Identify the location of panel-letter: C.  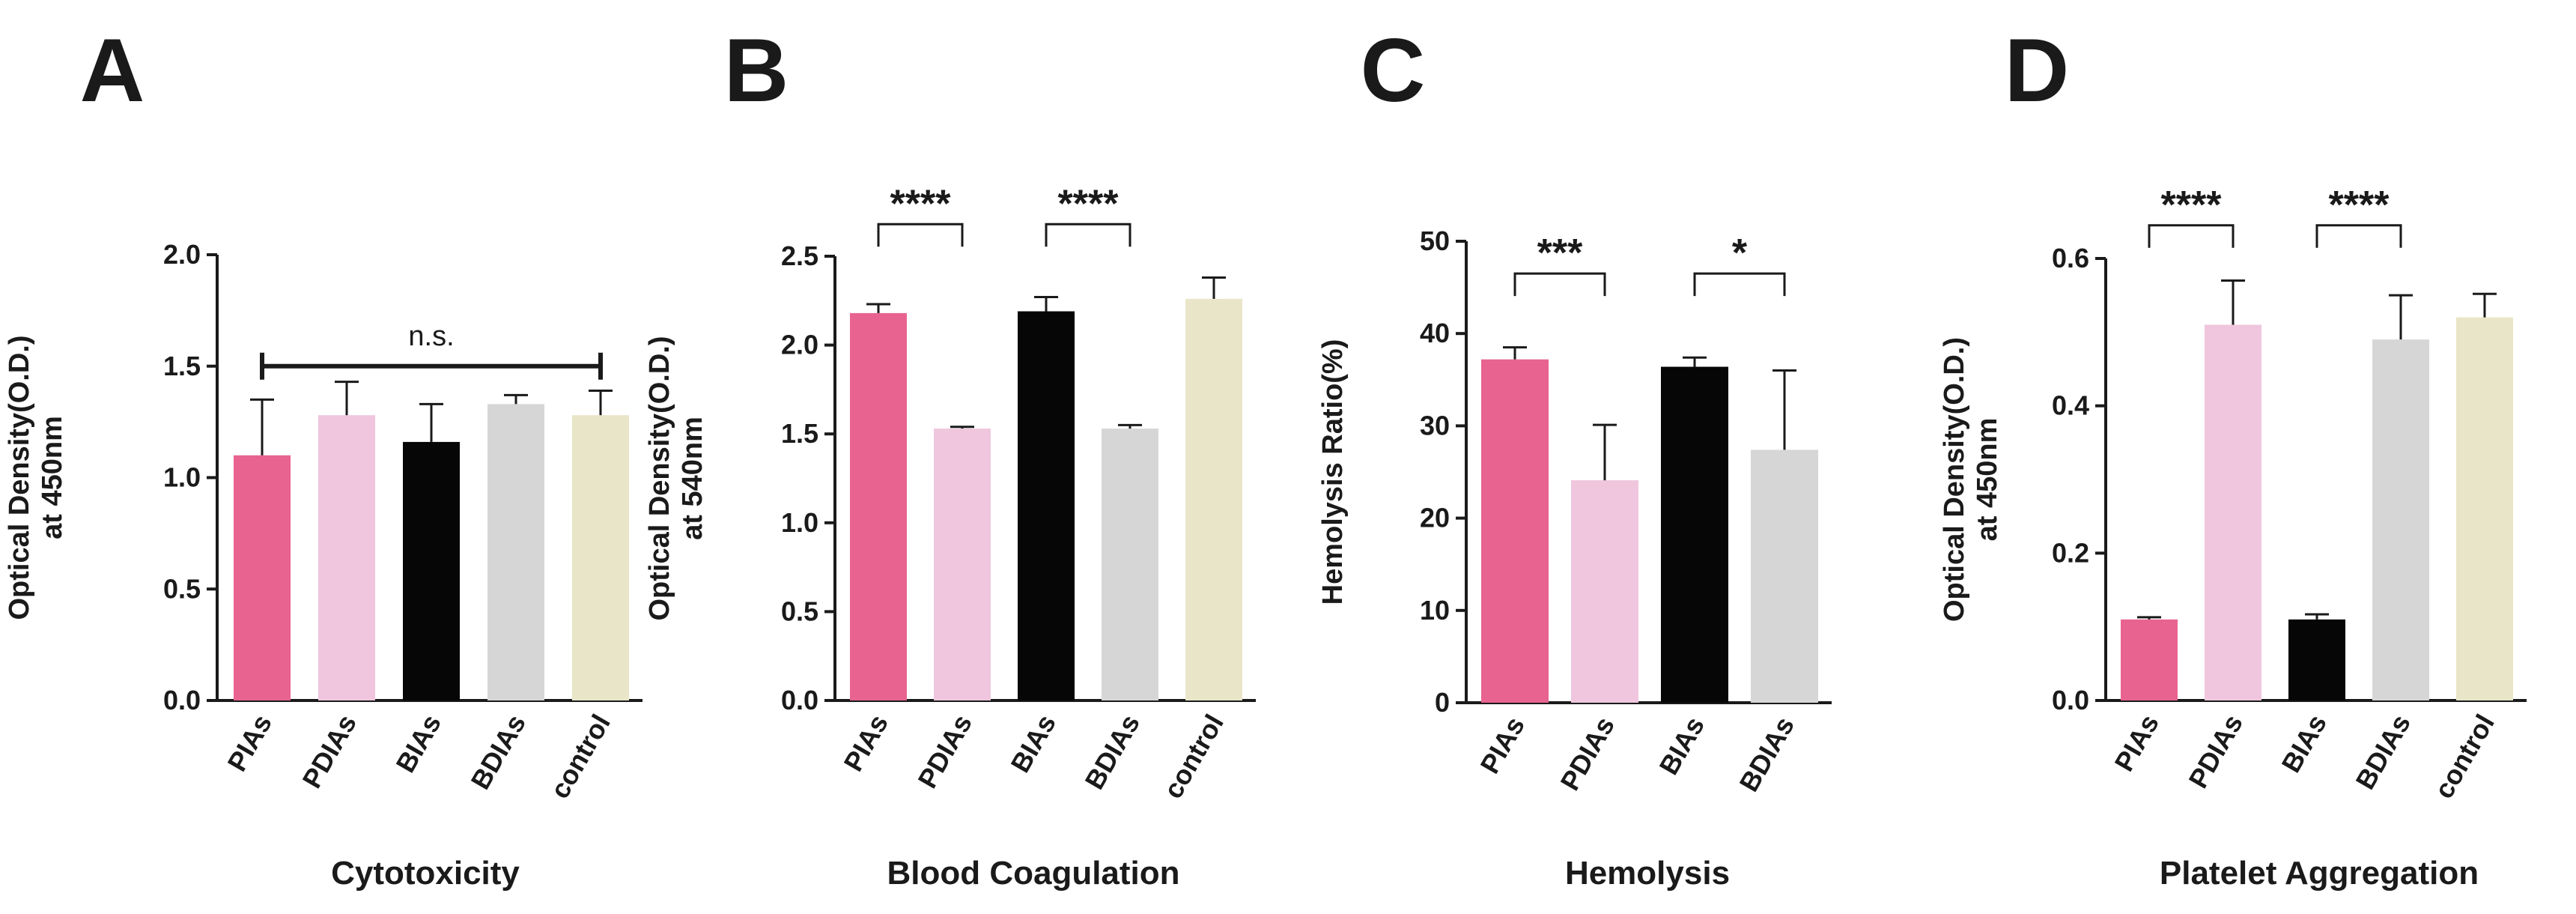
(1393, 70).